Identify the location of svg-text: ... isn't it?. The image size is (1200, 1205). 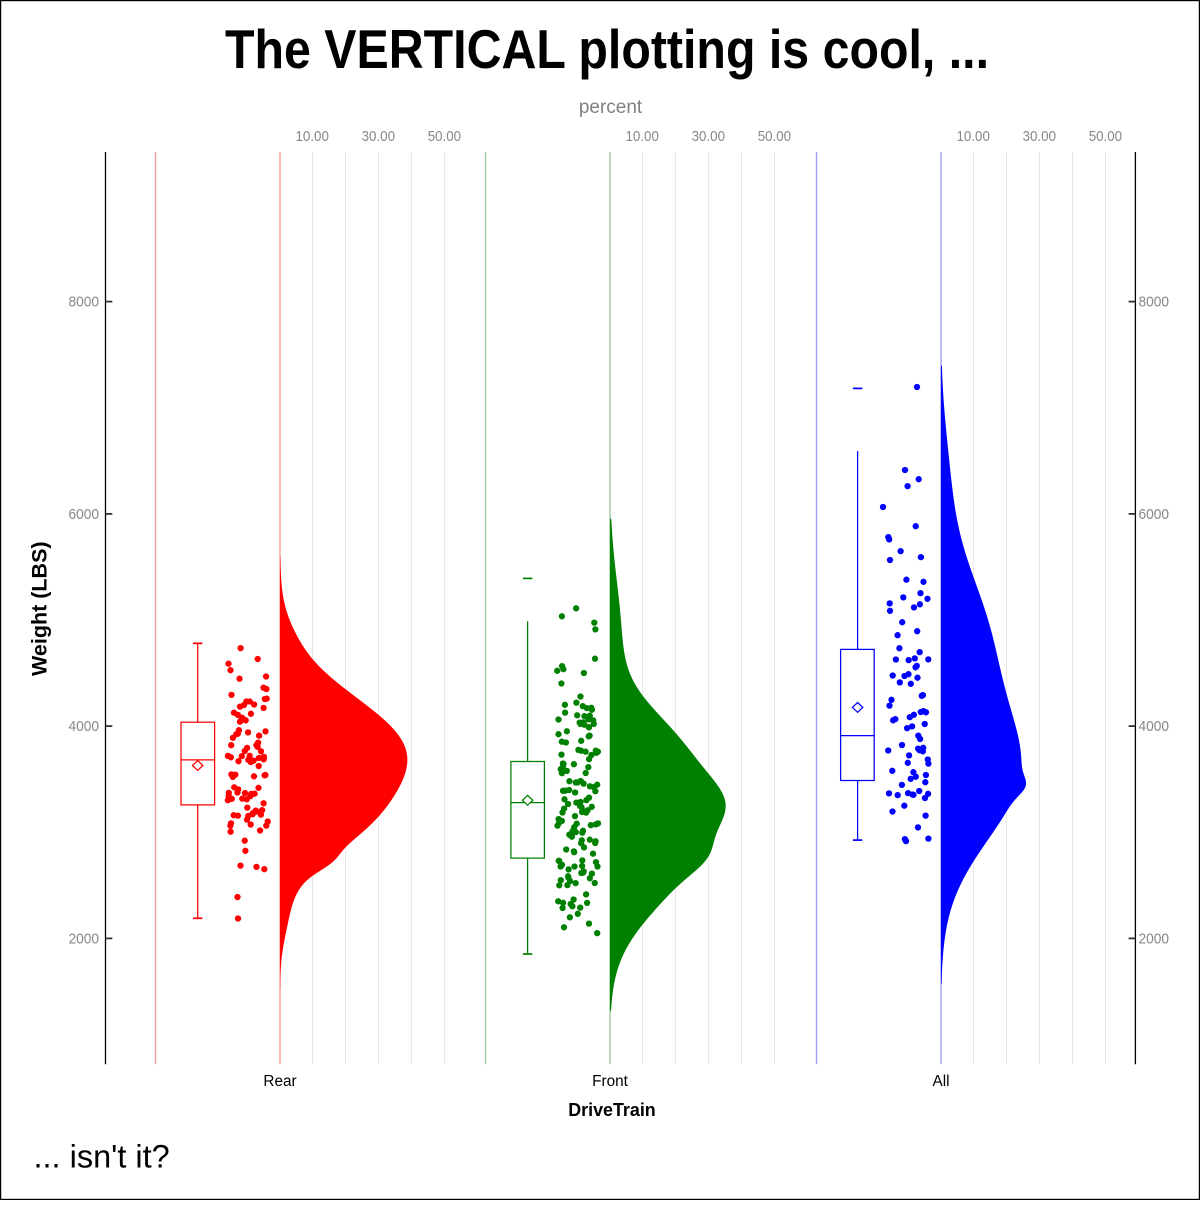
(102, 1157).